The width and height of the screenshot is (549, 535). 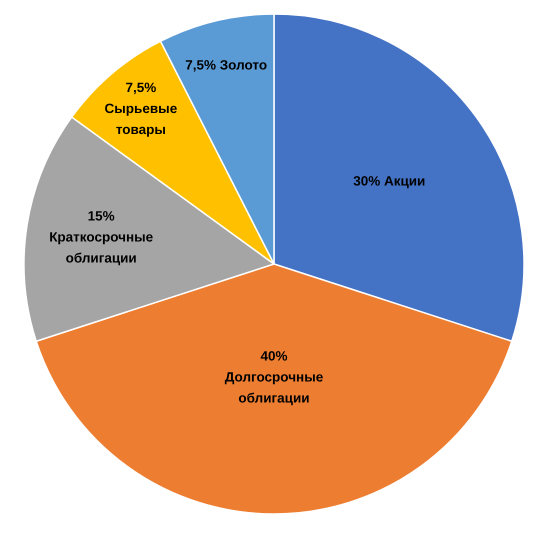 What do you see at coordinates (101, 247) in the screenshot?
I see `slice-label: Краткосрочные облигации` at bounding box center [101, 247].